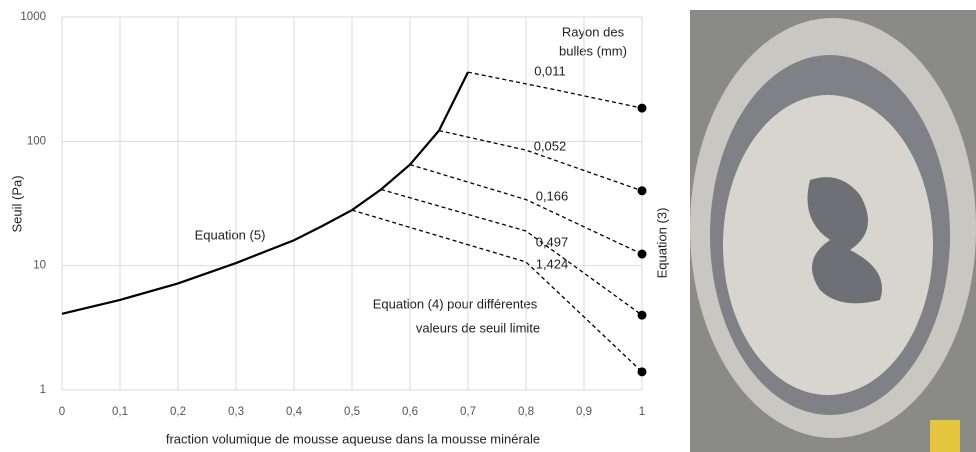 Image resolution: width=976 pixels, height=452 pixels. I want to click on dark-patch, so click(844, 240).